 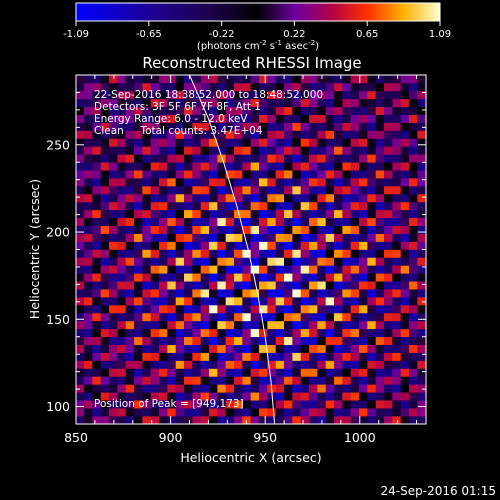 I want to click on colorbar-tick-label: 0.65, so click(x=367, y=34).